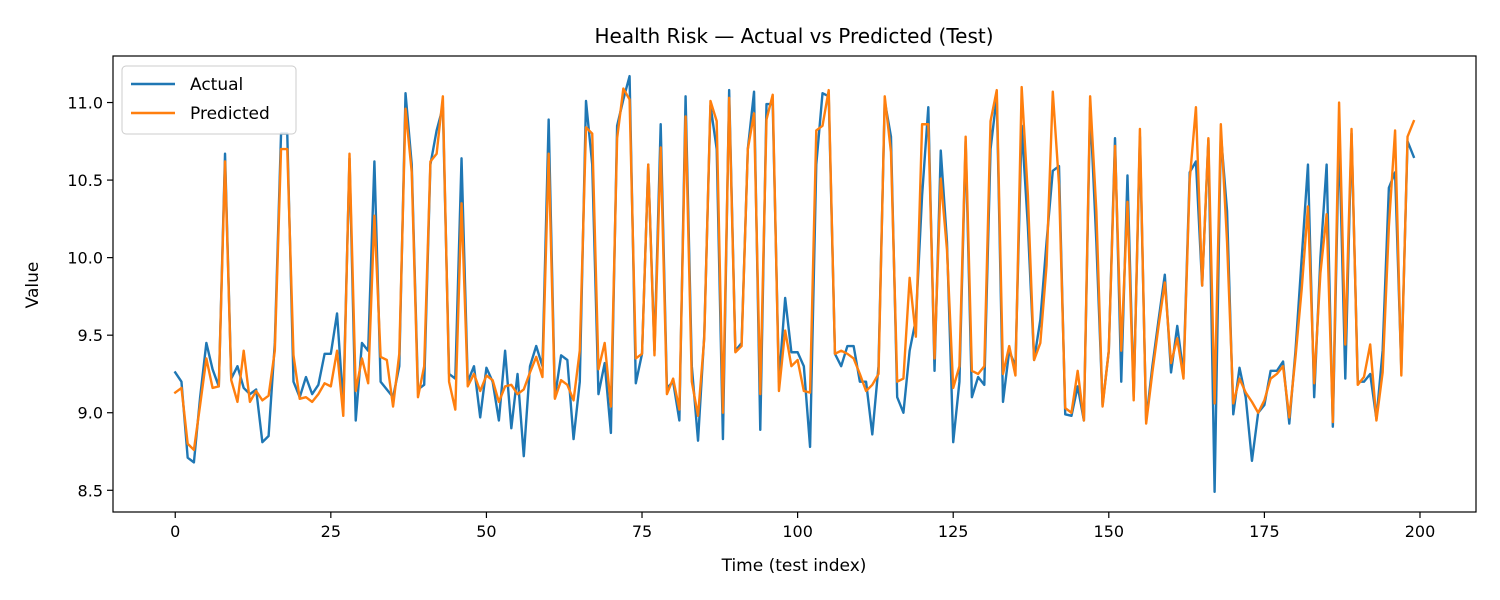 The image size is (1500, 600). Describe the element at coordinates (794, 566) in the screenshot. I see `x-axis-label: Time (test index)` at that location.